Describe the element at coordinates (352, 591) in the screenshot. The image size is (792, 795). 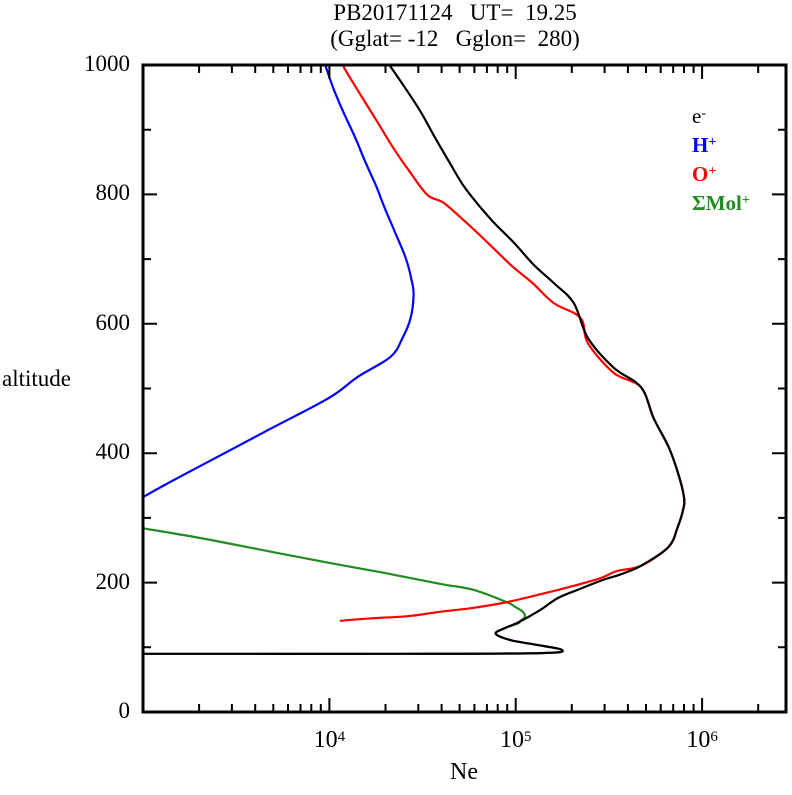
I see `series-mol-plus-curve` at that location.